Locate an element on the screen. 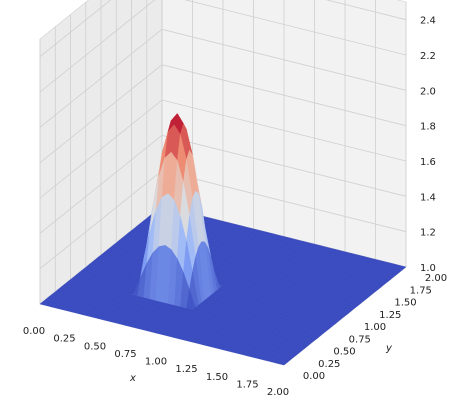  y-tick-label: 1.75 is located at coordinates (421, 290).